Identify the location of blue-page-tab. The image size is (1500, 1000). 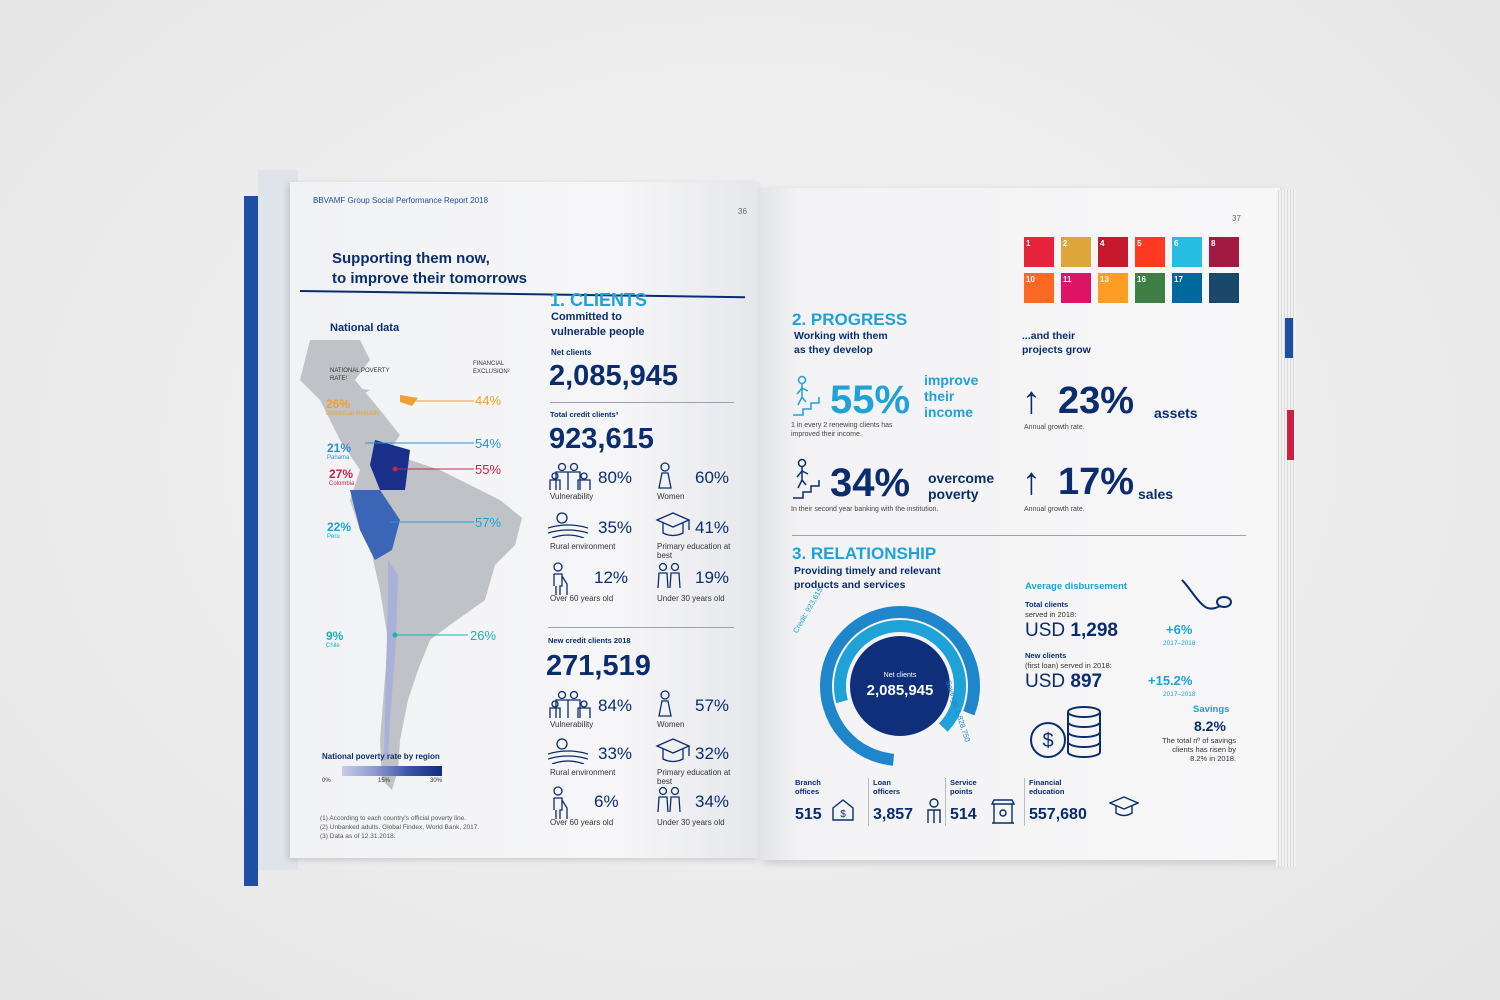
(1289, 338).